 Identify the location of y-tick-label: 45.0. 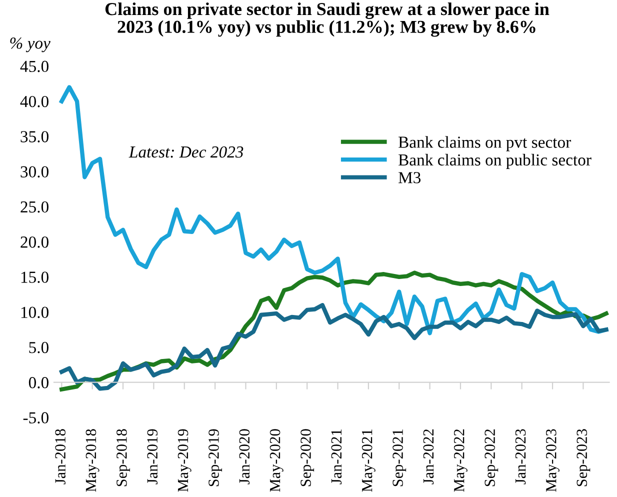
(34, 66).